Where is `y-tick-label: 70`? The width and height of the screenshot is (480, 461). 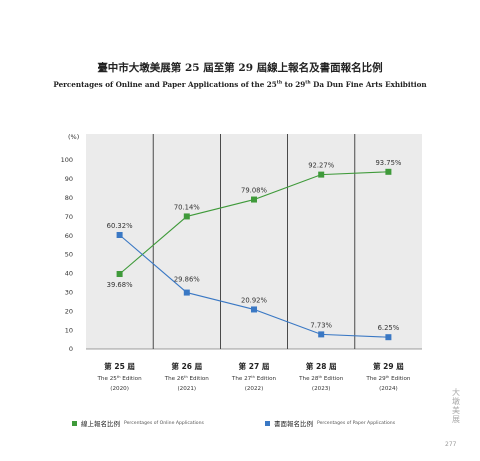 y-tick-label: 70 is located at coordinates (69, 217).